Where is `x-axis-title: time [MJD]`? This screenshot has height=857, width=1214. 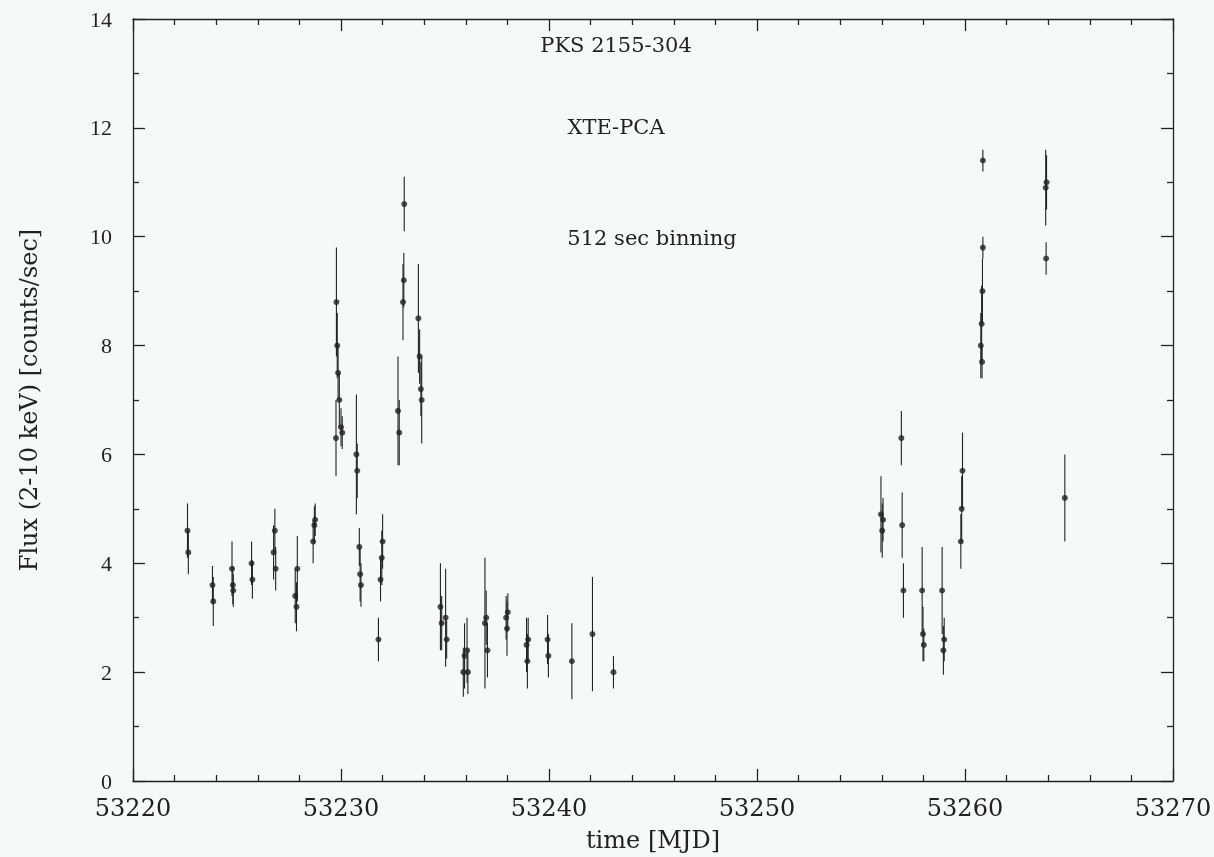 x-axis-title: time [MJD] is located at coordinates (653, 840).